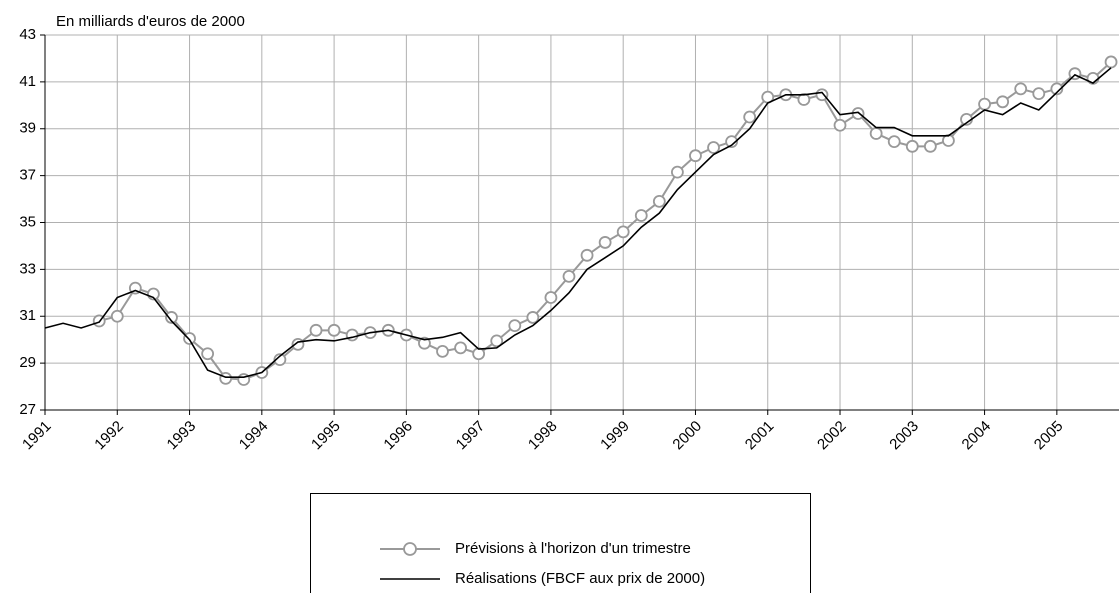 The width and height of the screenshot is (1119, 593). Describe the element at coordinates (254, 436) in the screenshot. I see `x-tick-label: 1994` at that location.